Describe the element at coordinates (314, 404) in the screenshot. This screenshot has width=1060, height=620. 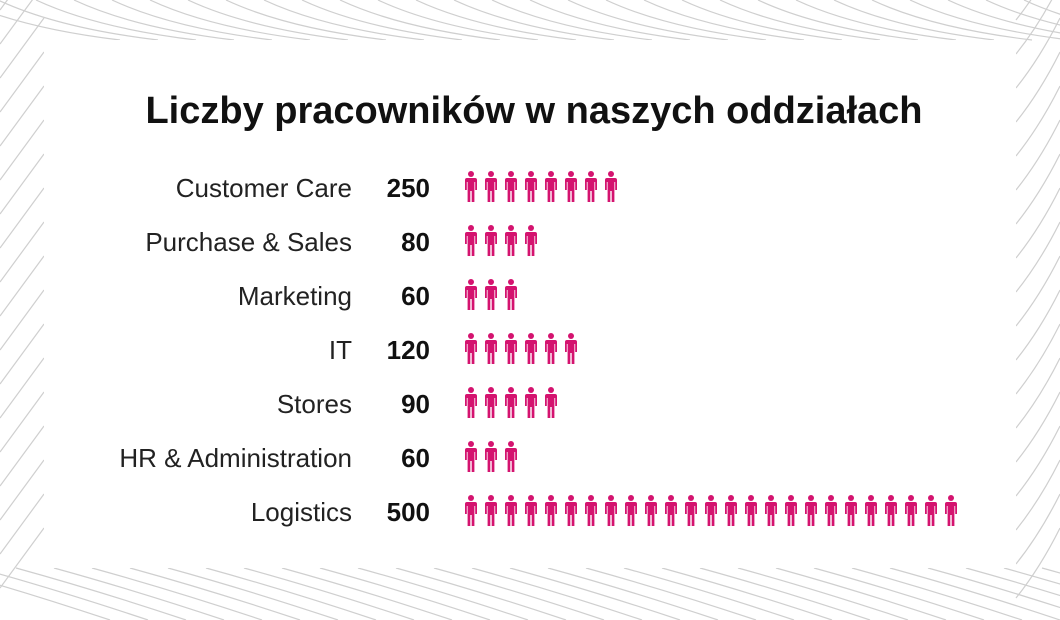
I see `category-label: Stores` at that location.